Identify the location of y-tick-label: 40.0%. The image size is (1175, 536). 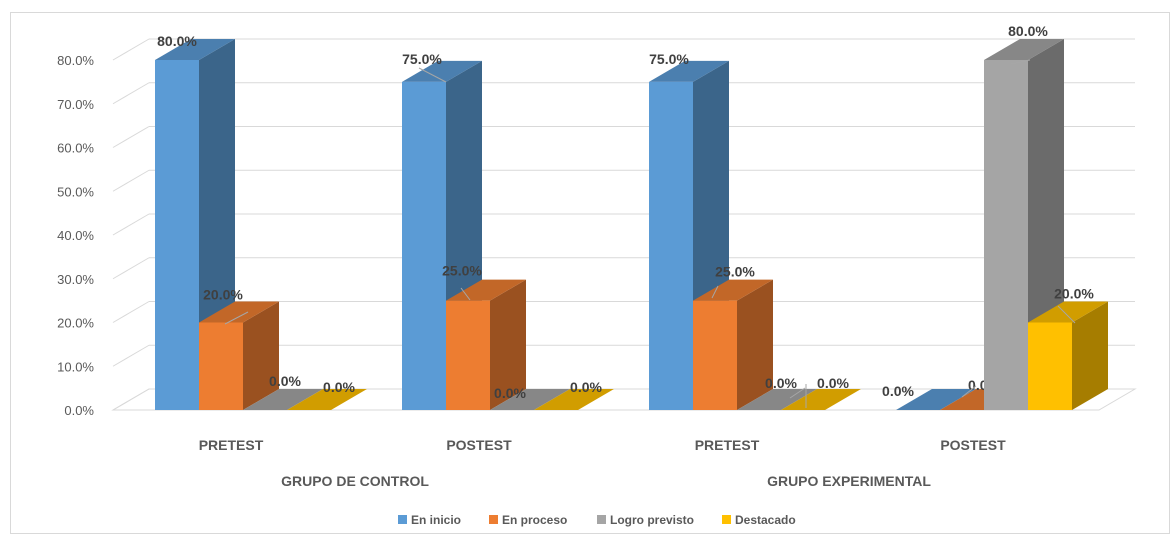
(75, 235).